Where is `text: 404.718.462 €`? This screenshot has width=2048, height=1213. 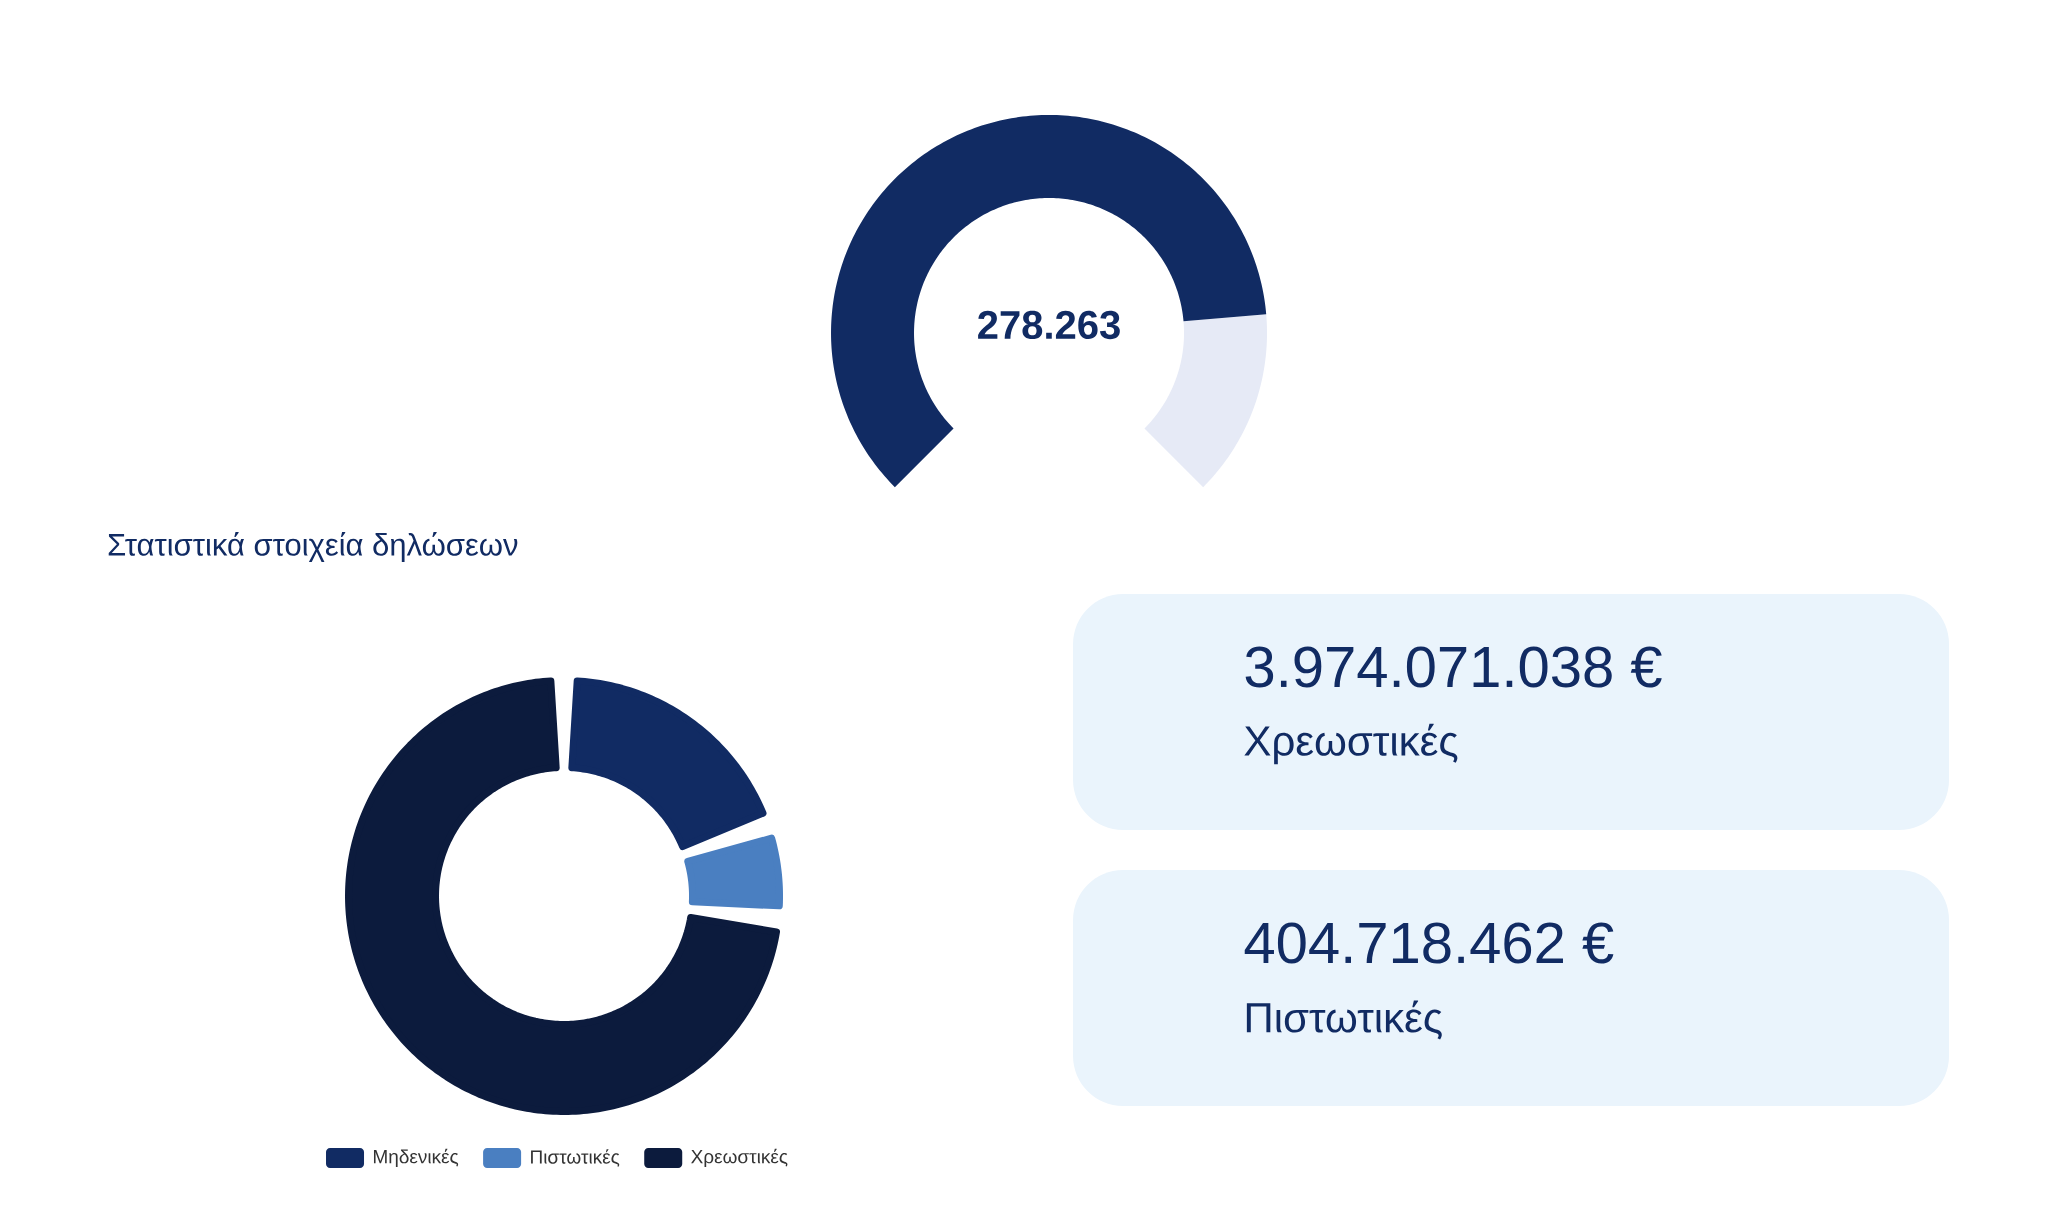 text: 404.718.462 € is located at coordinates (1429, 943).